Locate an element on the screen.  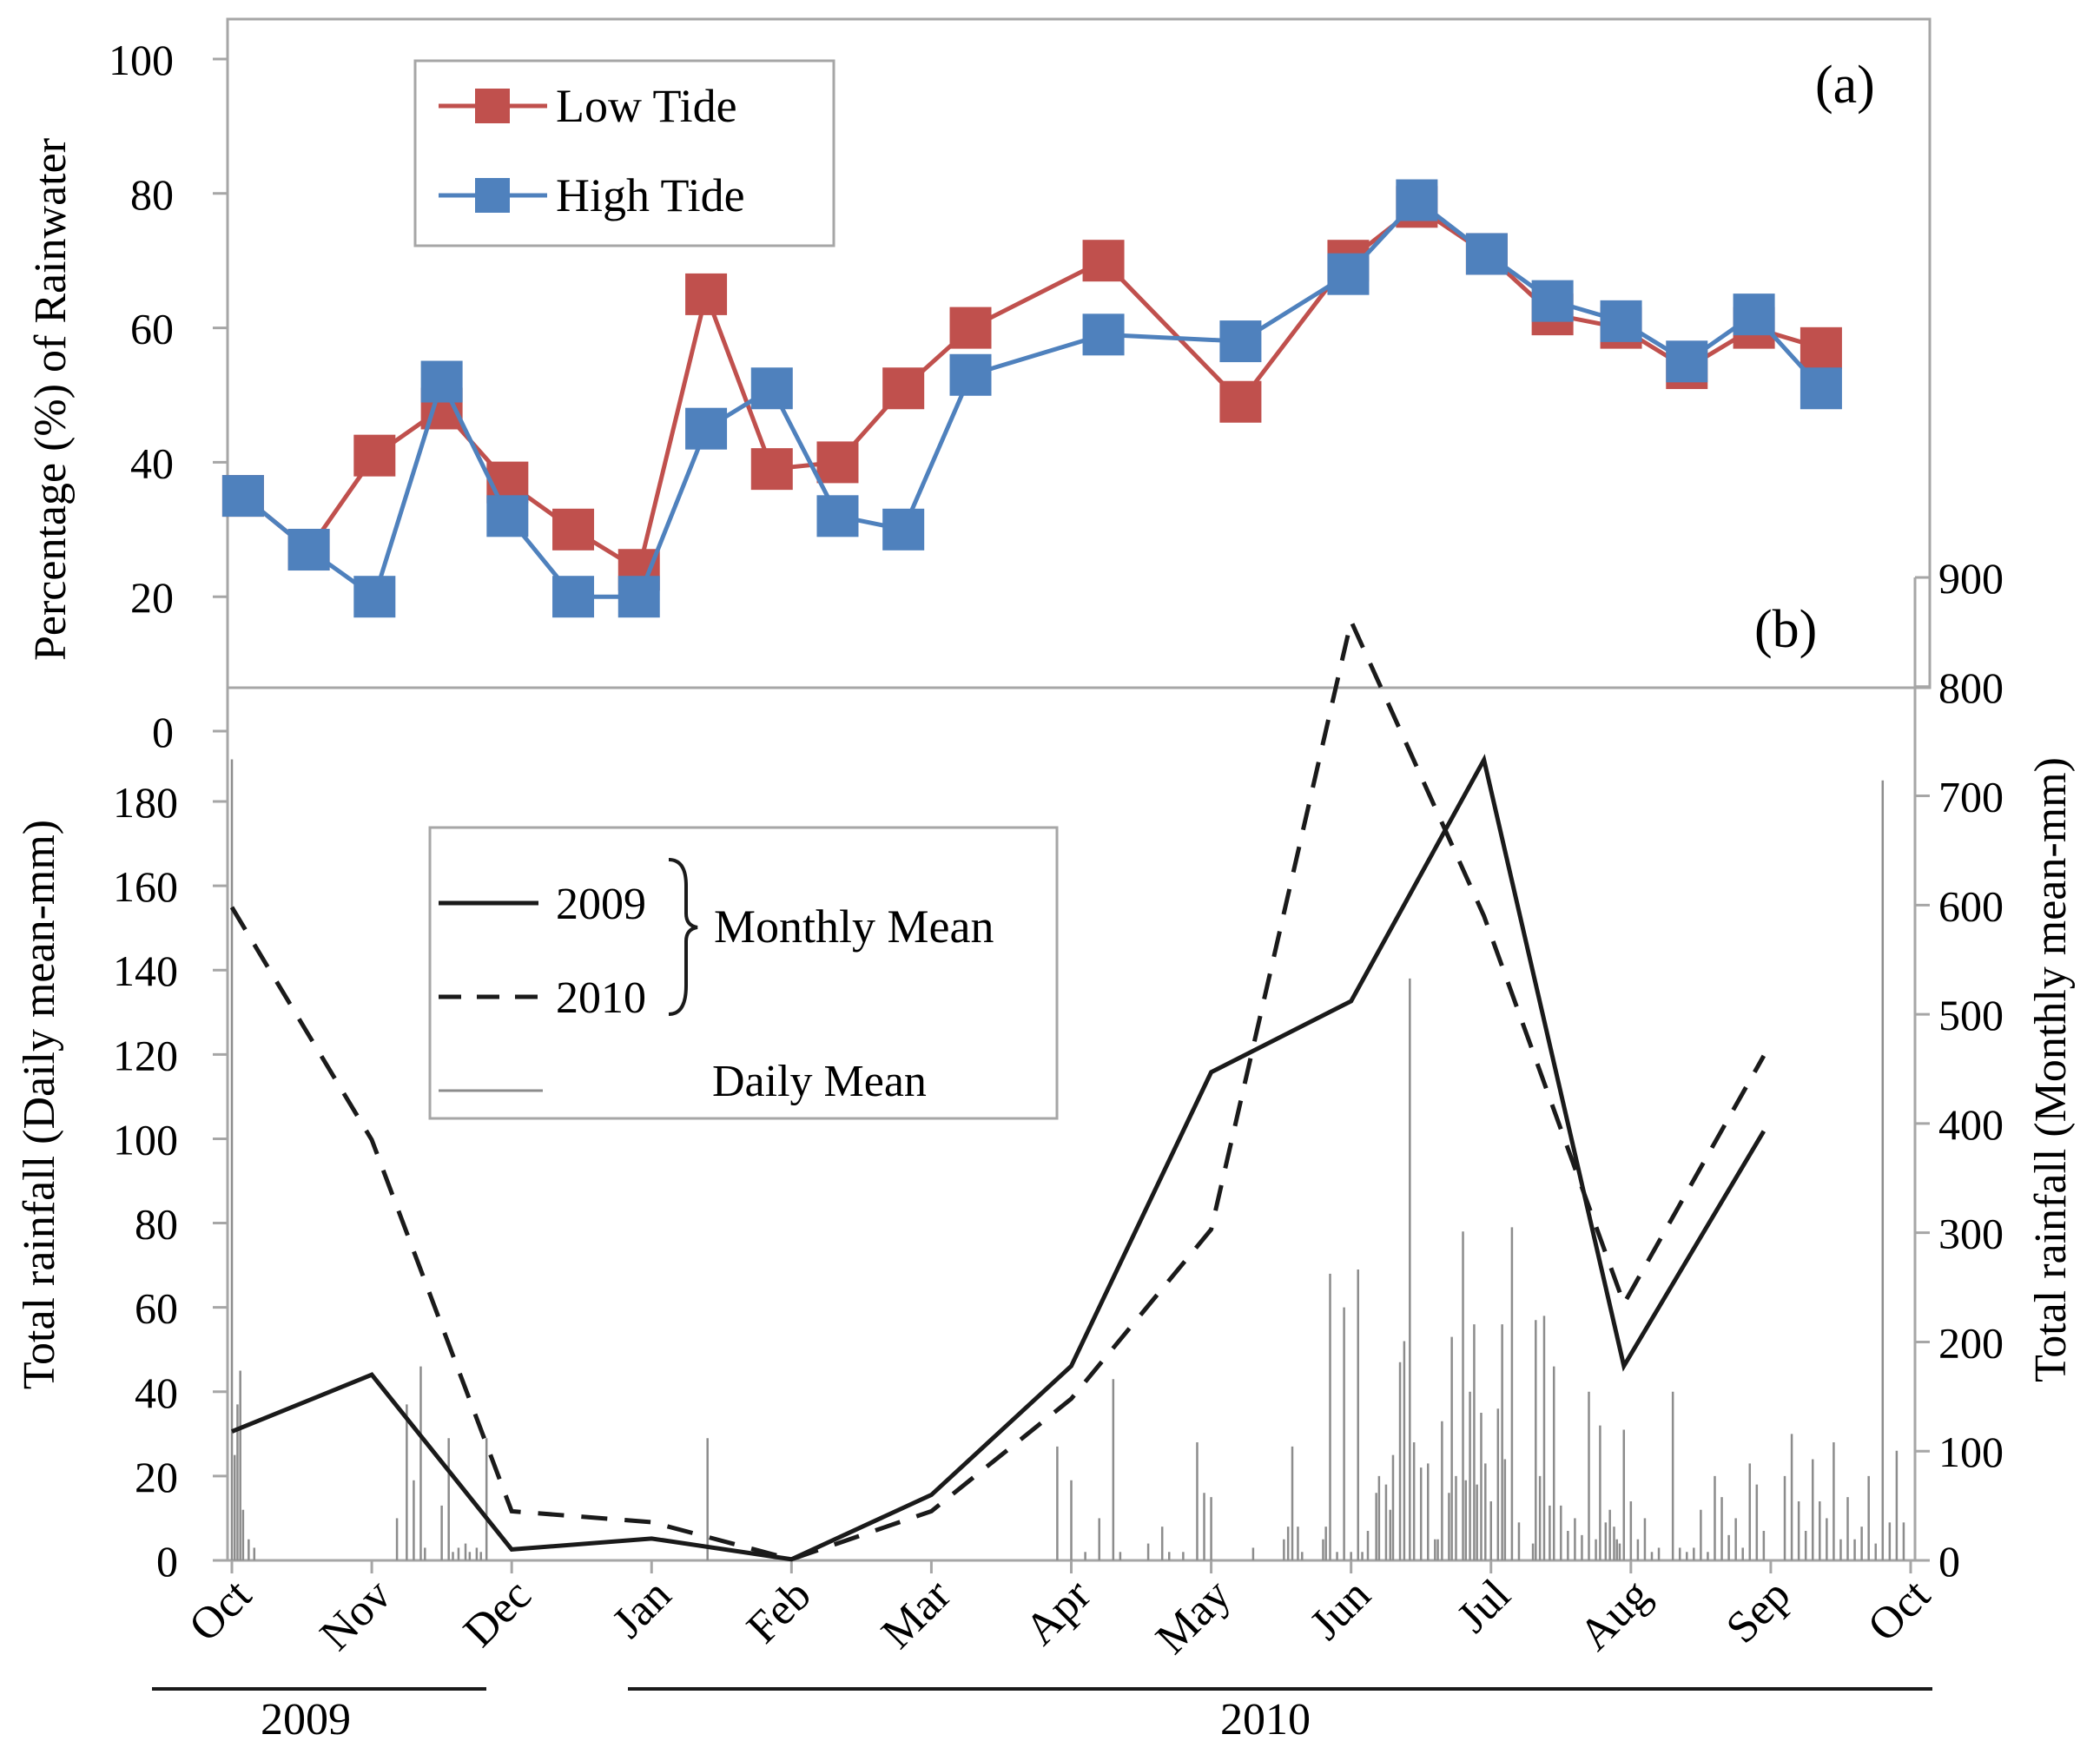
panel-b-left-y-axis-label: Total rainfall (Daily mean-mm) is located at coordinates (39, 1104).